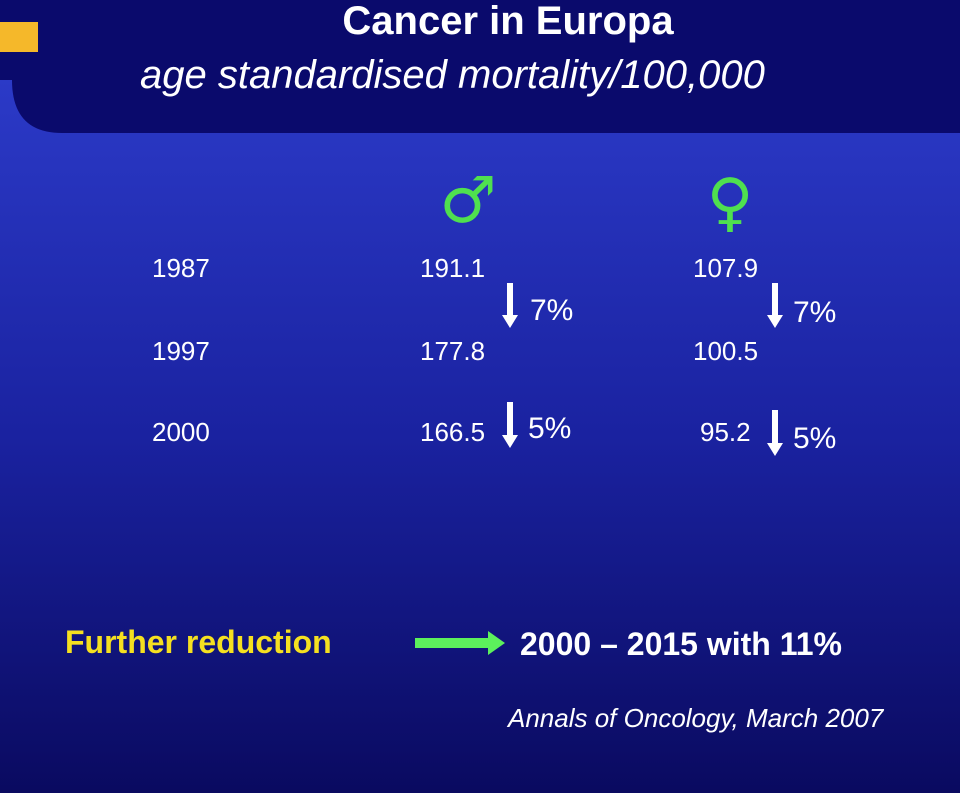 The image size is (960, 793). What do you see at coordinates (181, 432) in the screenshot?
I see `year: 2000` at bounding box center [181, 432].